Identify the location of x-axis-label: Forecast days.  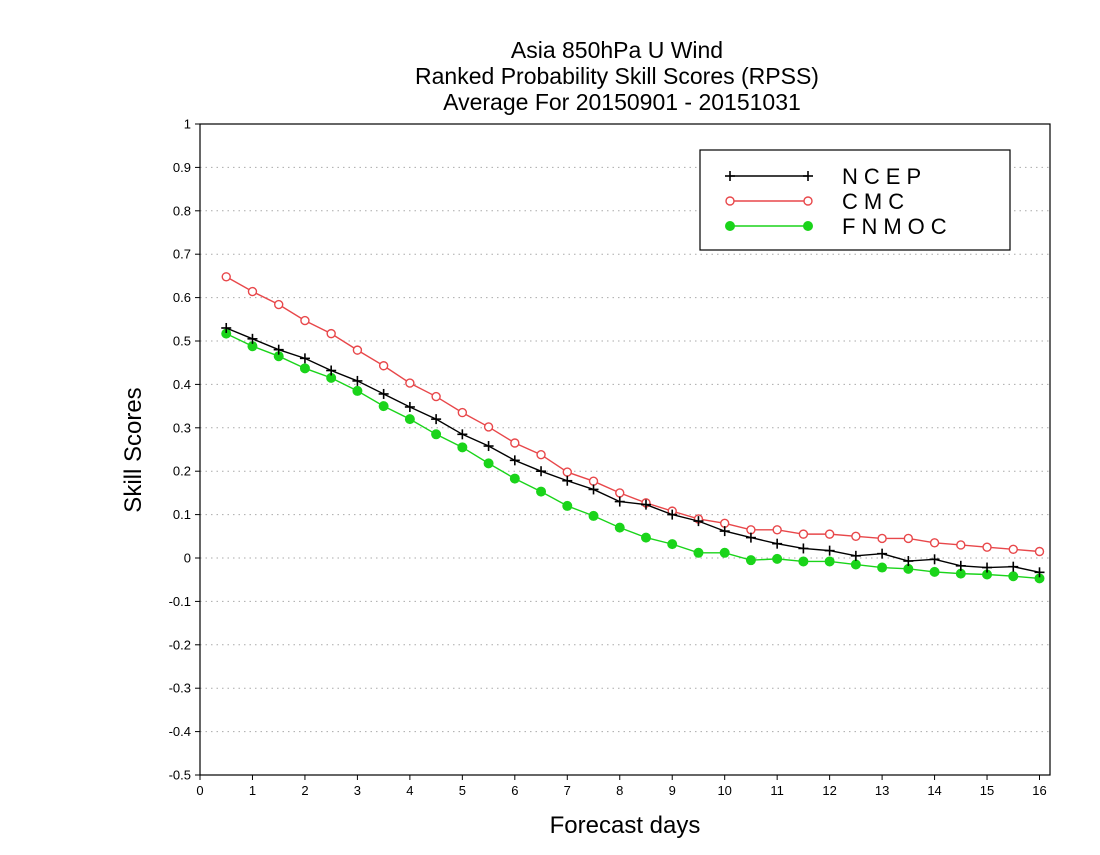
(625, 825).